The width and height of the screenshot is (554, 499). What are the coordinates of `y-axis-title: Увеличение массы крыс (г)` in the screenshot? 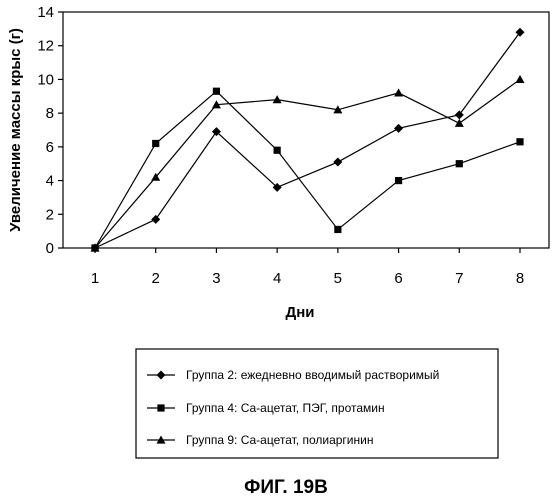 It's located at (15, 130).